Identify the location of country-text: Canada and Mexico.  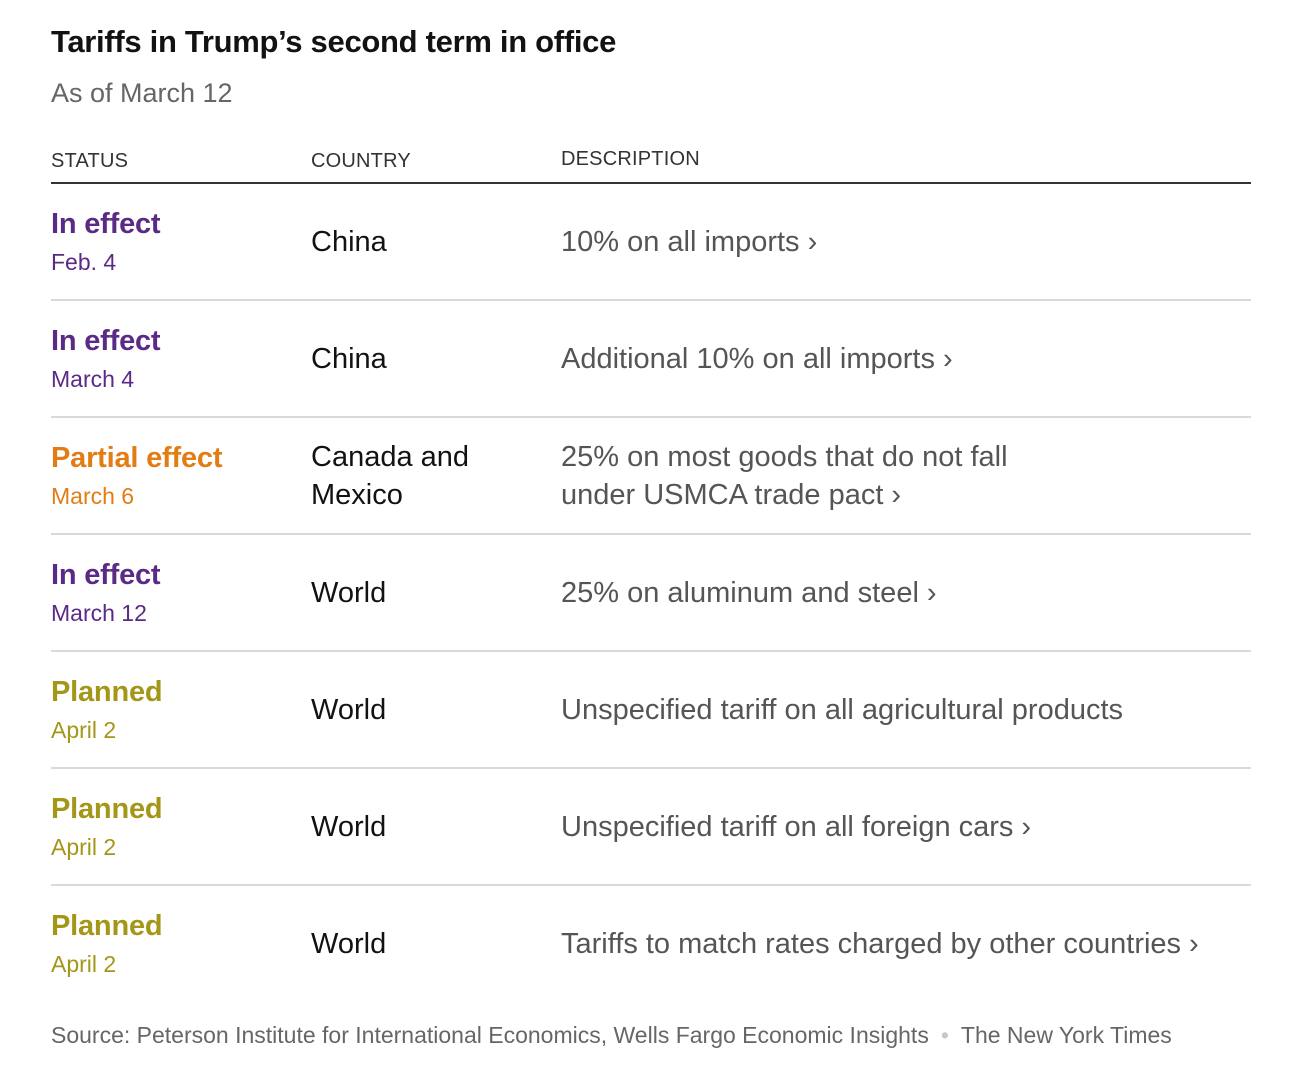
(390, 475).